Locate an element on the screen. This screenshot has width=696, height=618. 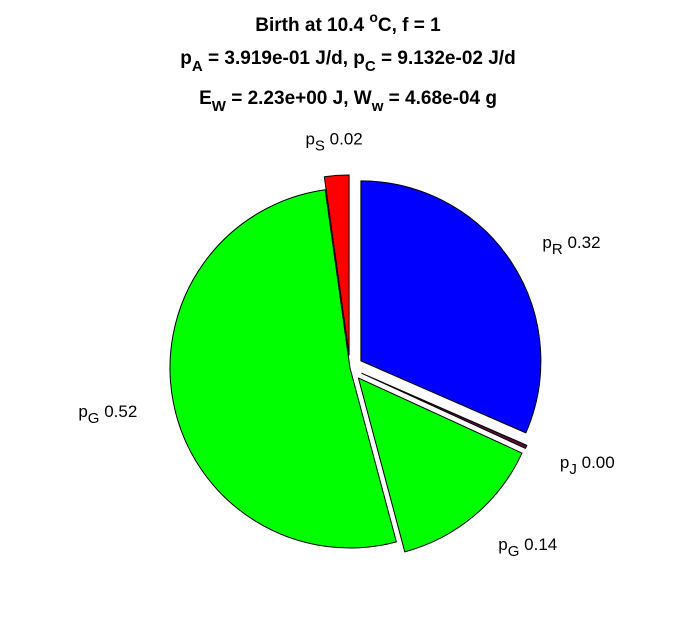
slice-label-value: 0.52 is located at coordinates (120, 411).